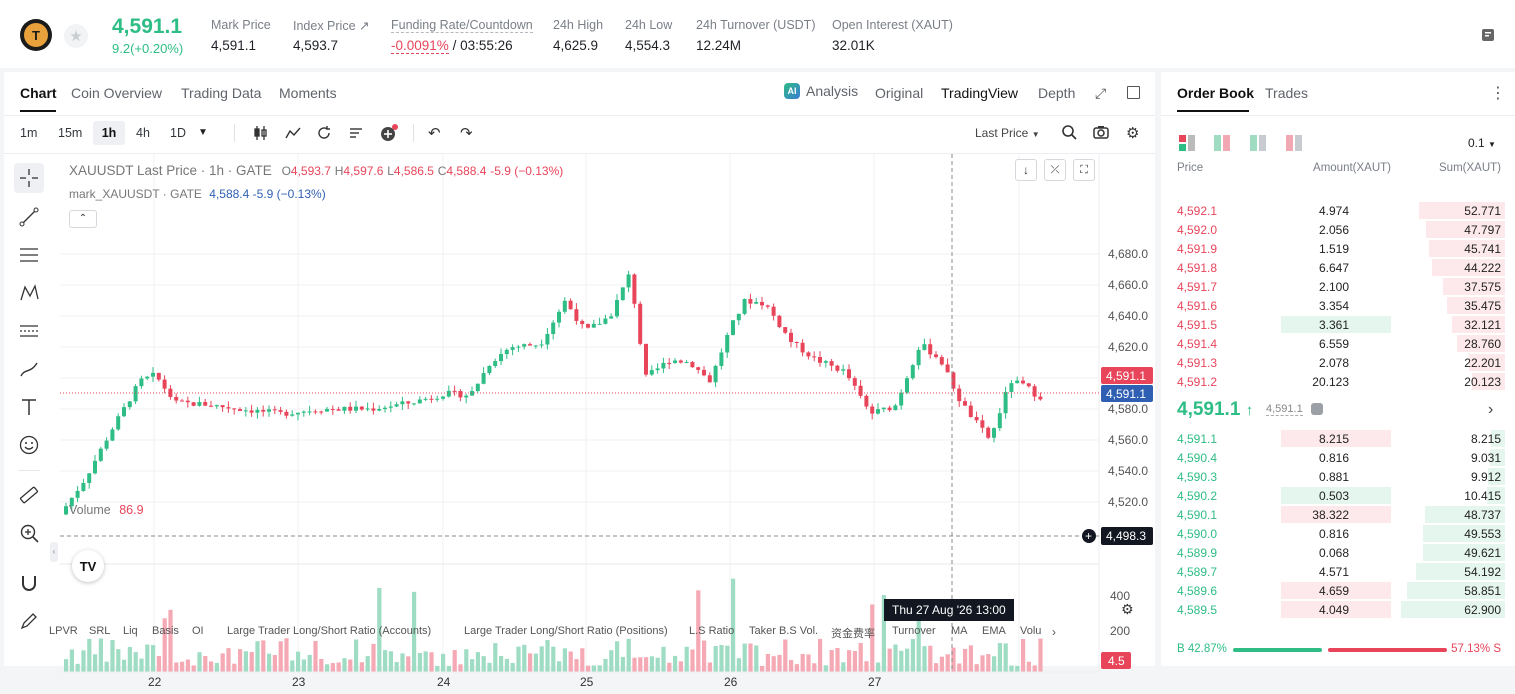 The height and width of the screenshot is (694, 1515). What do you see at coordinates (1482, 143) in the screenshot?
I see `precision-select: 0.1 ▼` at bounding box center [1482, 143].